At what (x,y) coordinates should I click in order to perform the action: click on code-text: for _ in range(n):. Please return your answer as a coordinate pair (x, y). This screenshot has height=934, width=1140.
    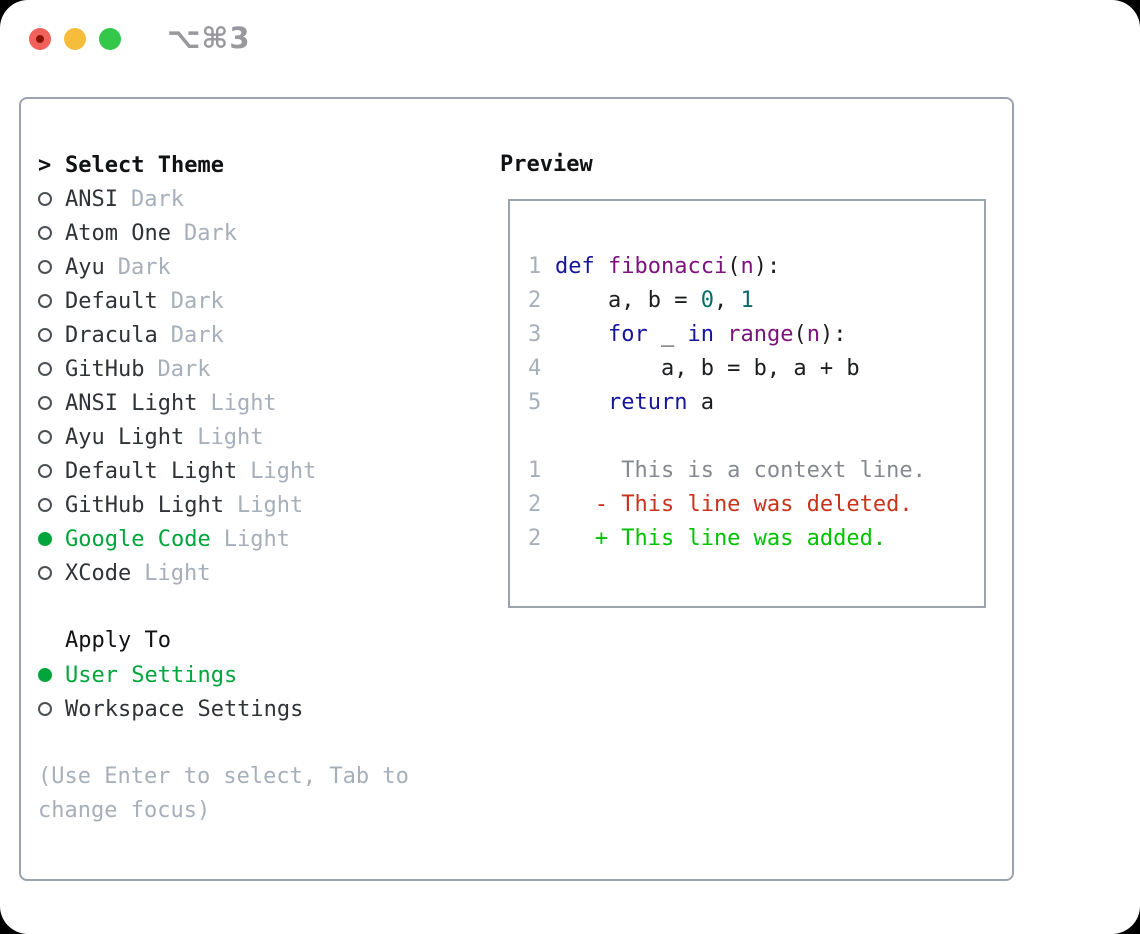
    Looking at the image, I should click on (700, 335).